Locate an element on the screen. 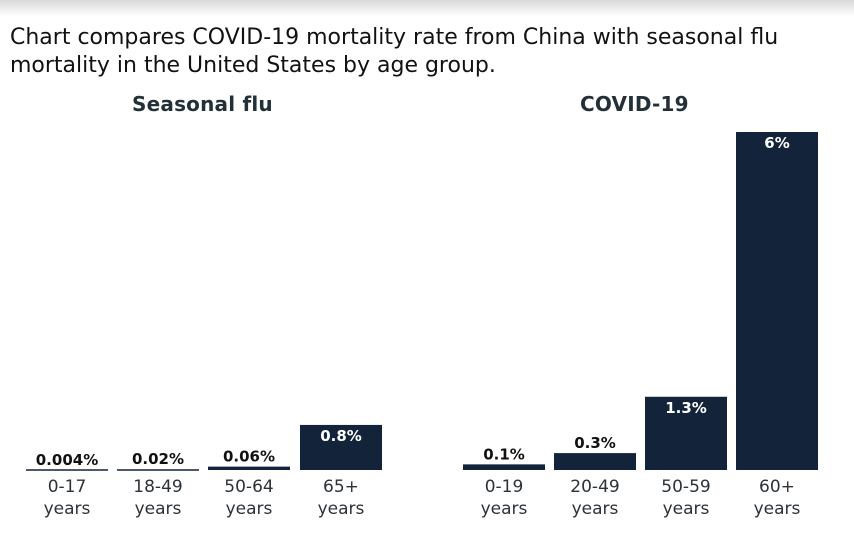 Image resolution: width=854 pixels, height=540 pixels. covid-value-label-2: 1.3% is located at coordinates (686, 408).